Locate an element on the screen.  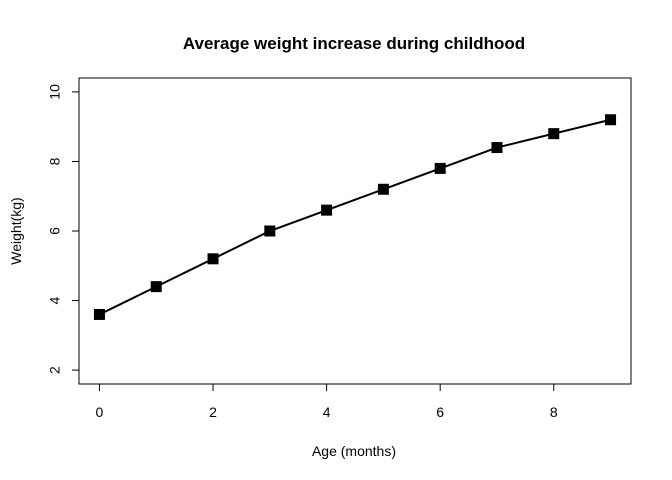
chart-title: Average weight increase during childhood is located at coordinates (354, 43).